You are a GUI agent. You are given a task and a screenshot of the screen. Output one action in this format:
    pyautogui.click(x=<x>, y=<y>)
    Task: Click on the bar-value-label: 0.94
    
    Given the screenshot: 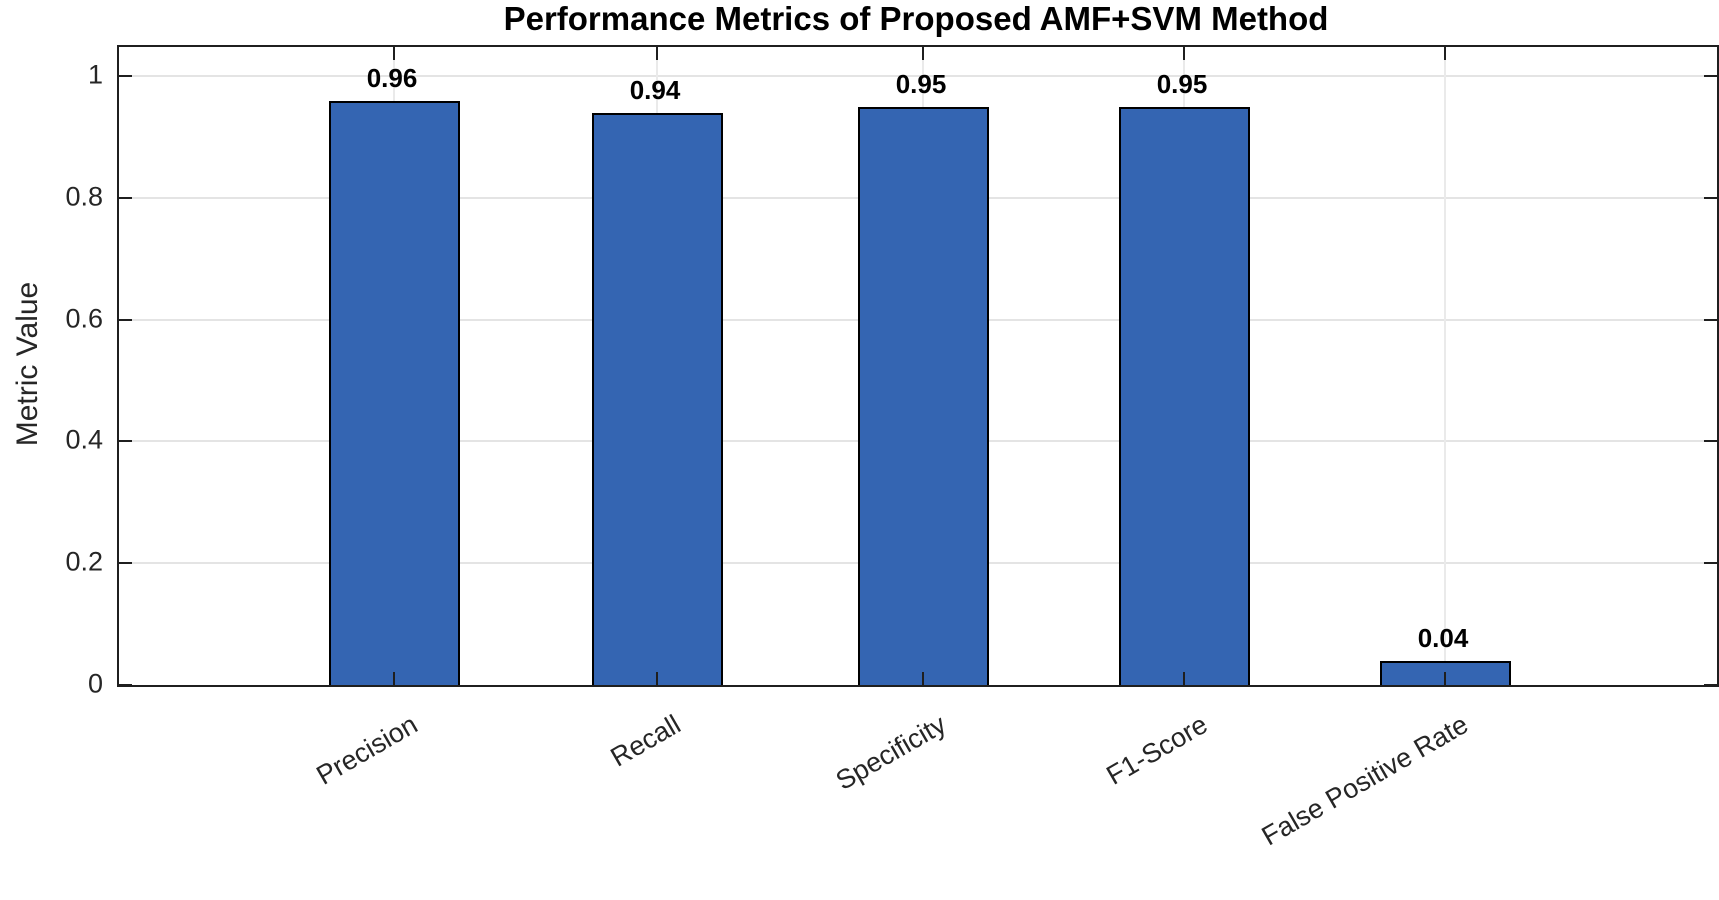 What is the action you would take?
    pyautogui.click(x=655, y=90)
    